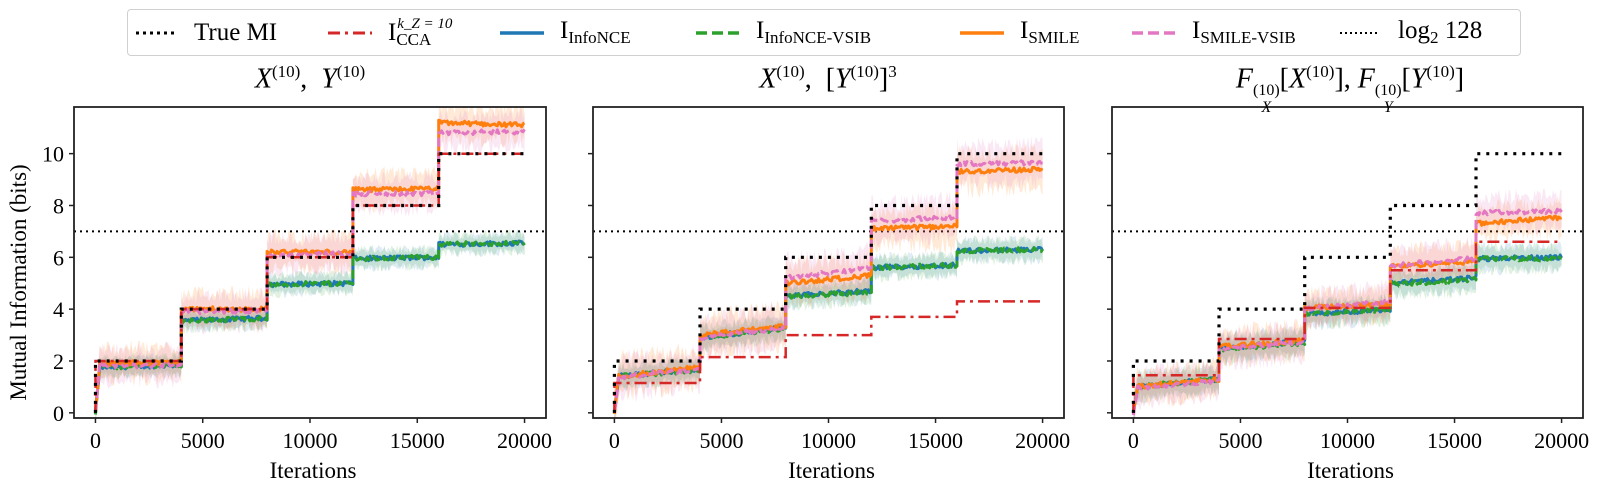  I want to click on panel-1-title-sep: ,, so click(311, 79).